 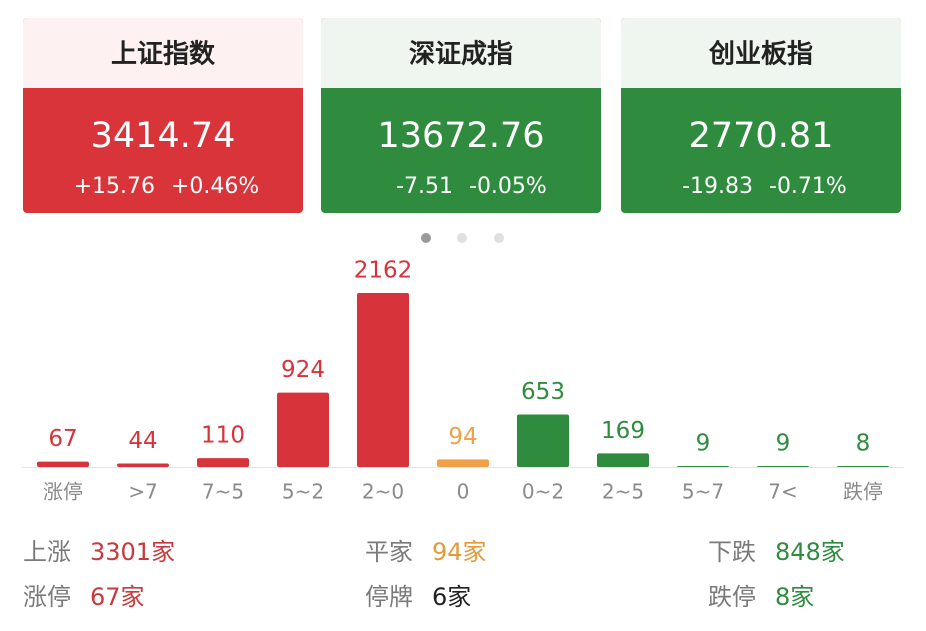 I want to click on x-tick-label: 7~5, so click(x=223, y=492).